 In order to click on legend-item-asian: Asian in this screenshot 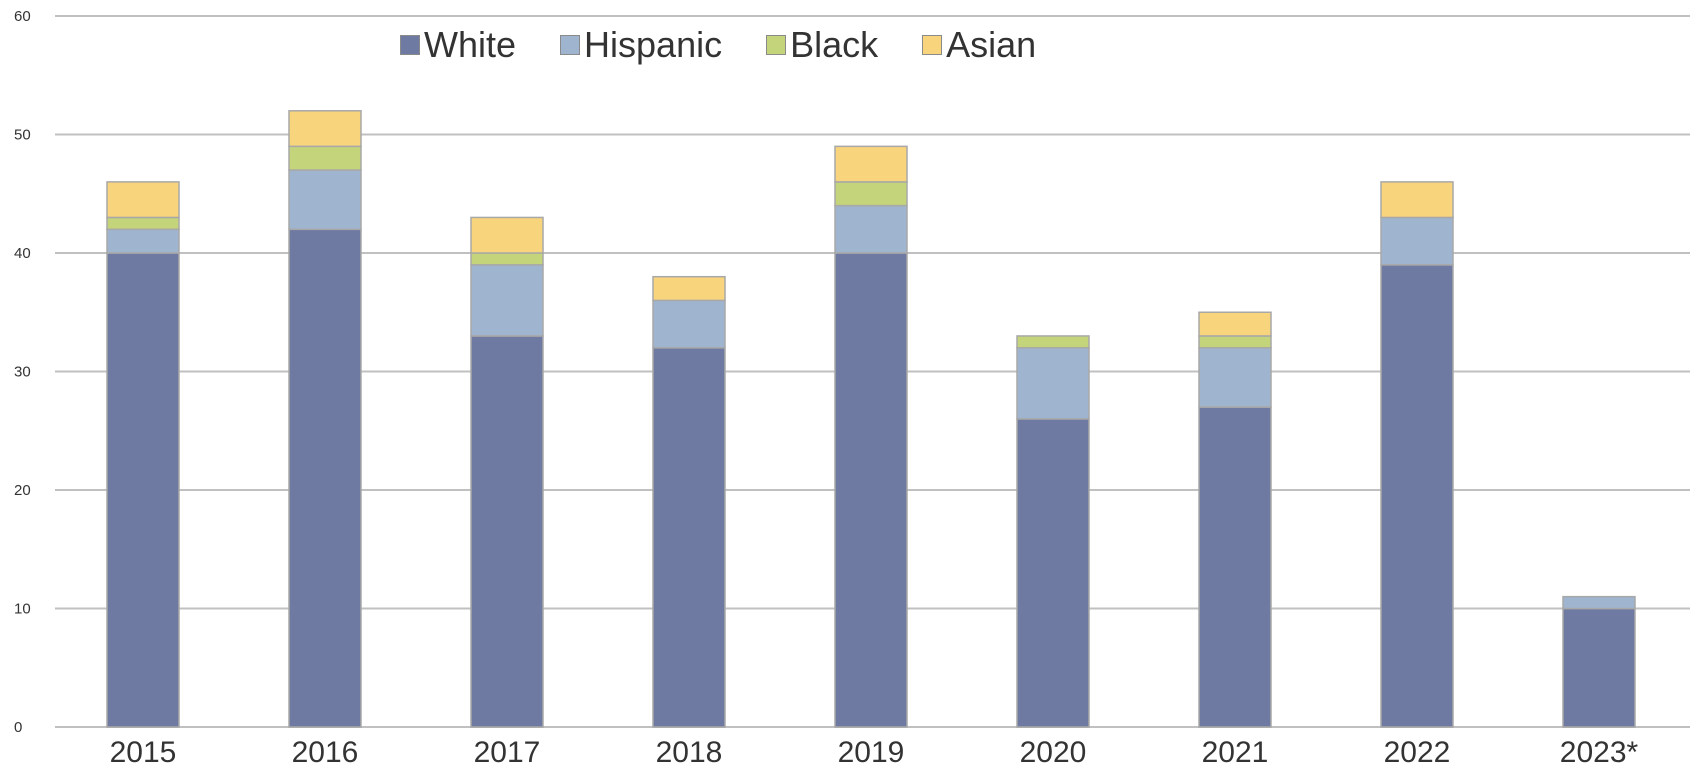, I will do `click(979, 45)`.